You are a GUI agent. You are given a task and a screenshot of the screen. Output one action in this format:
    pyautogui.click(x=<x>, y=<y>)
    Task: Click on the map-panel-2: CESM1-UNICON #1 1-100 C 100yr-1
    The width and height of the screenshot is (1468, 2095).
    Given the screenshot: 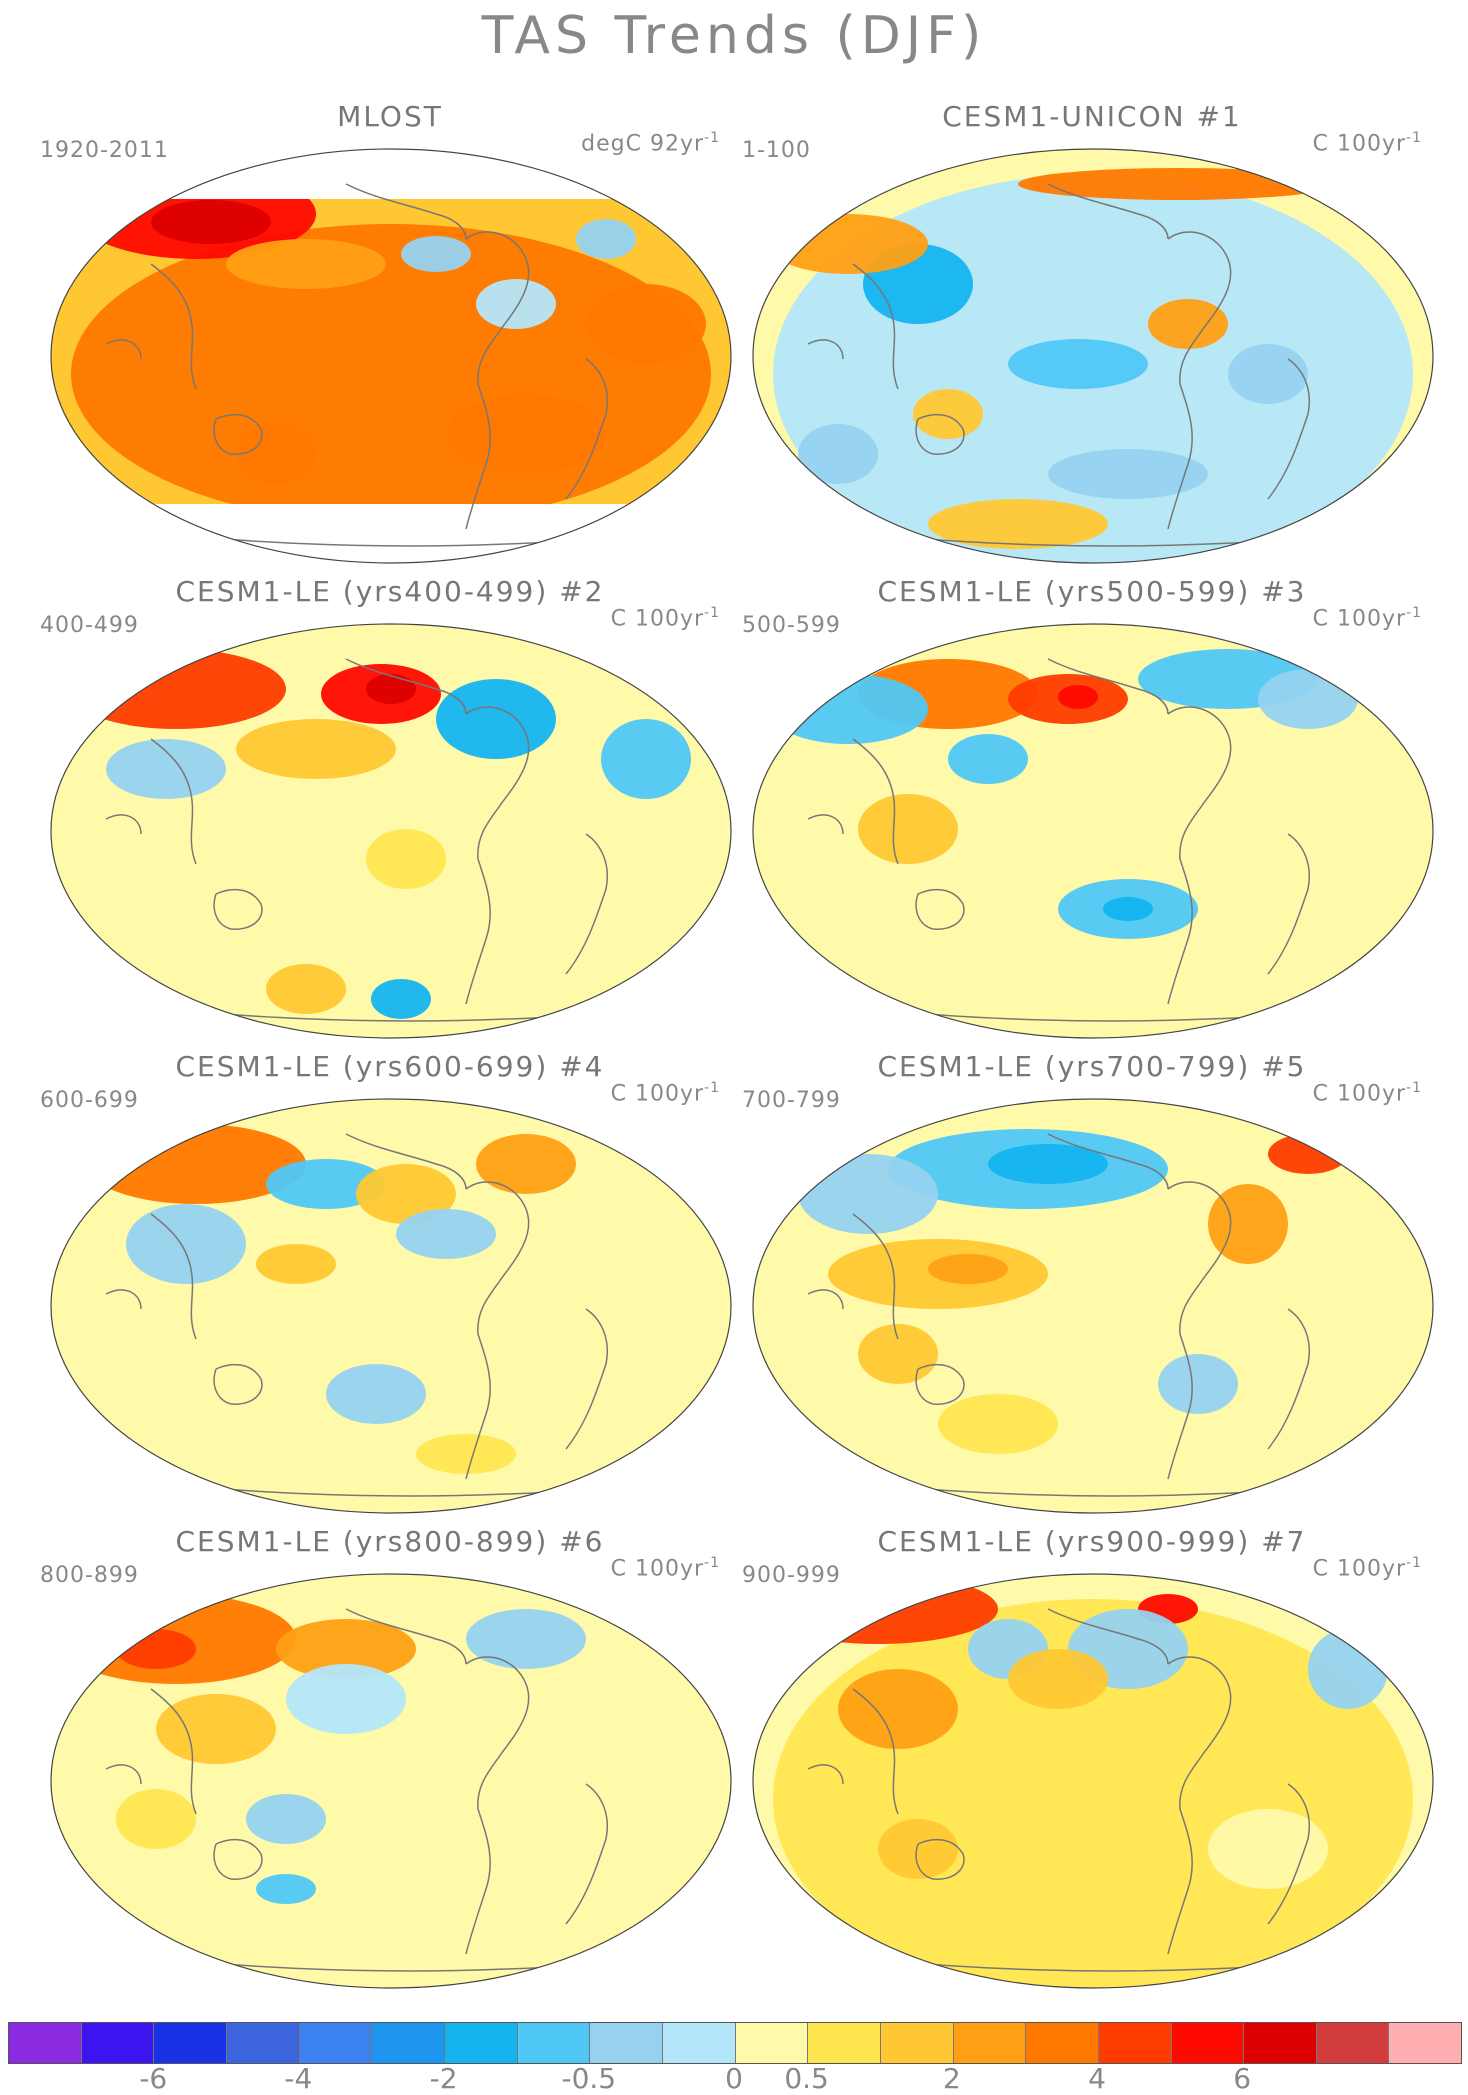 What is the action you would take?
    pyautogui.click(x=1092, y=335)
    